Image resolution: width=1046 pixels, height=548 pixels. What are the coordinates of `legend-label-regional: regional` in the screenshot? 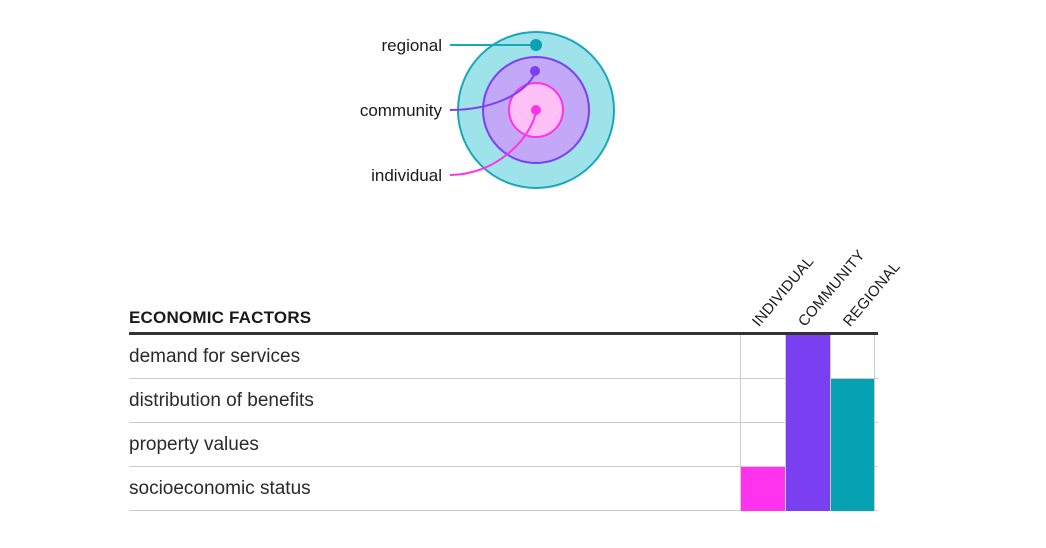 It's located at (412, 45).